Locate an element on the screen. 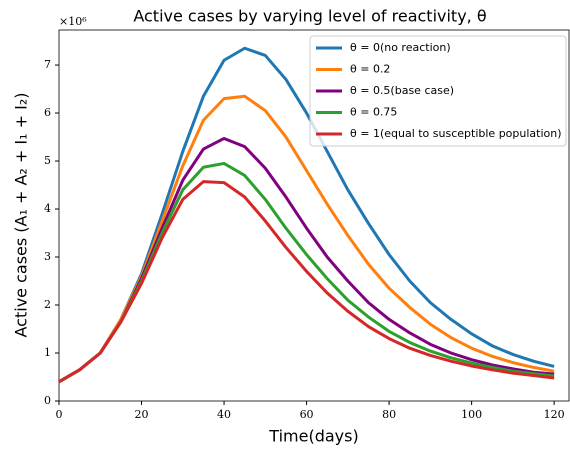 The width and height of the screenshot is (570, 451). y-tick-label: 7 is located at coordinates (47, 64).